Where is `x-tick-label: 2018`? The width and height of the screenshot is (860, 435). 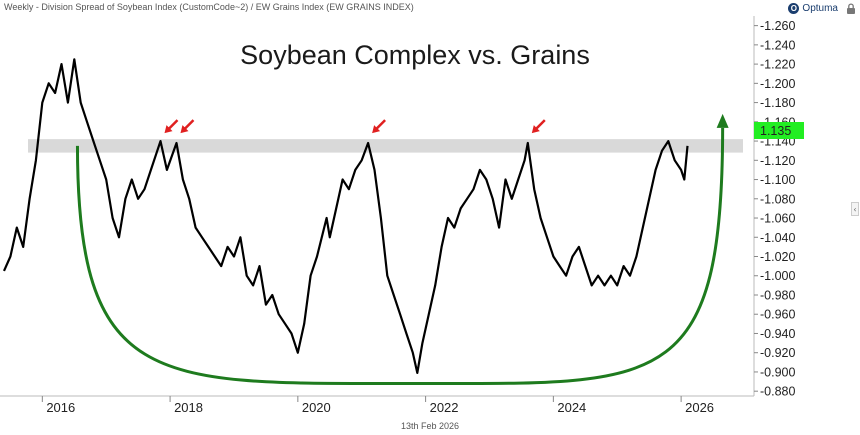 x-tick-label: 2018 is located at coordinates (188, 407).